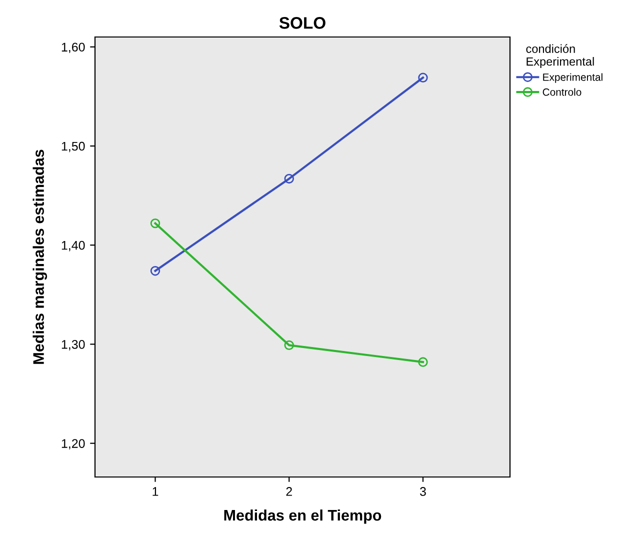  I want to click on y-tick-label: 1,20, so click(73, 444).